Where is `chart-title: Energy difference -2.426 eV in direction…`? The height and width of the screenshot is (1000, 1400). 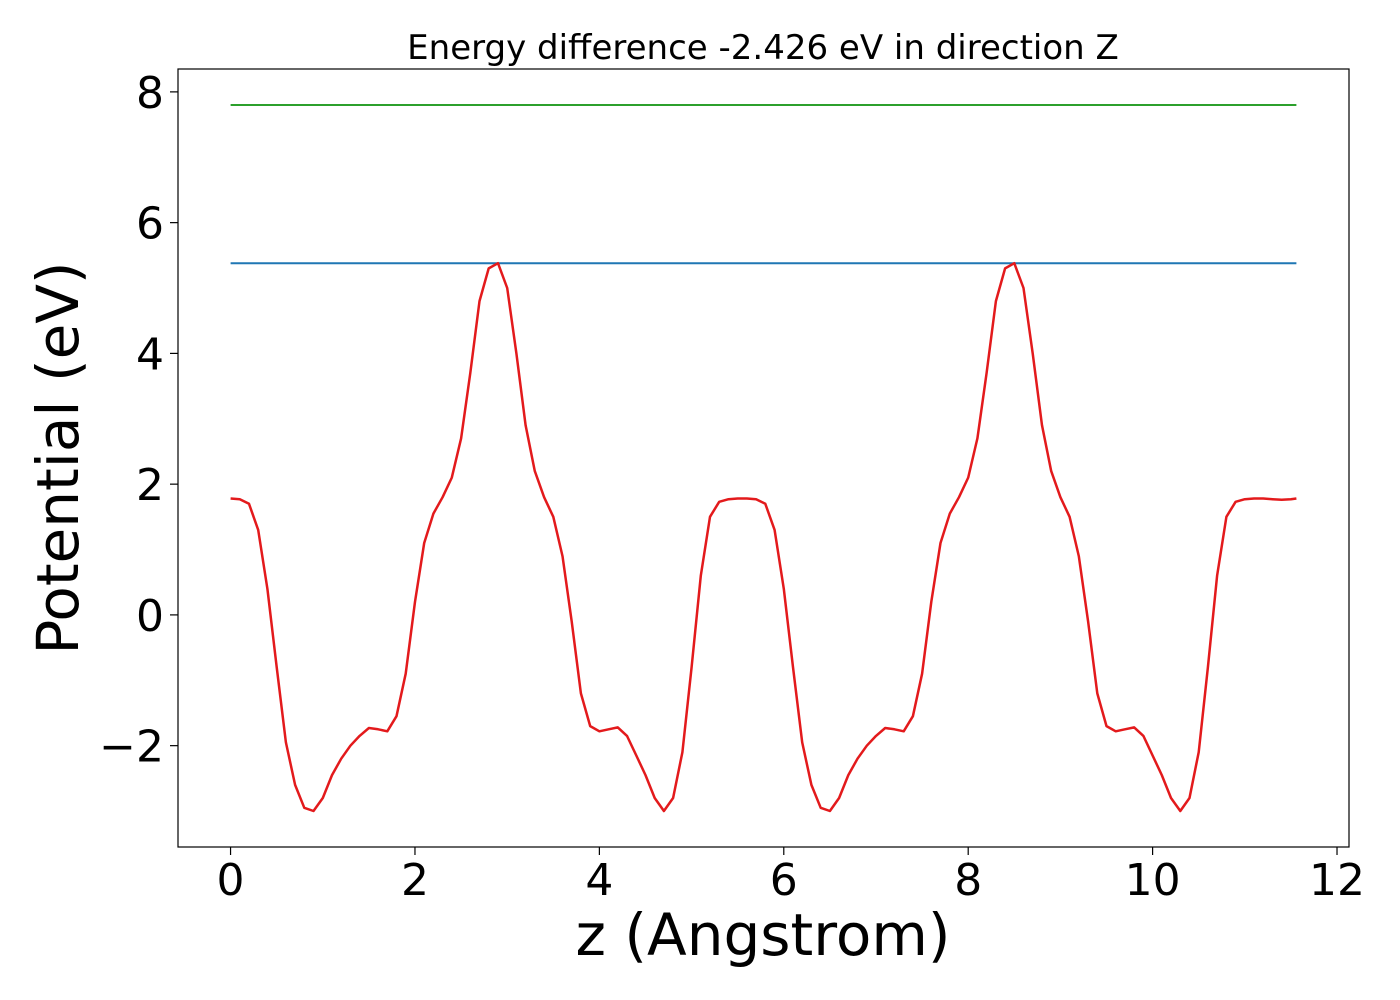 chart-title: Energy difference -2.426 eV in direction… is located at coordinates (763, 48).